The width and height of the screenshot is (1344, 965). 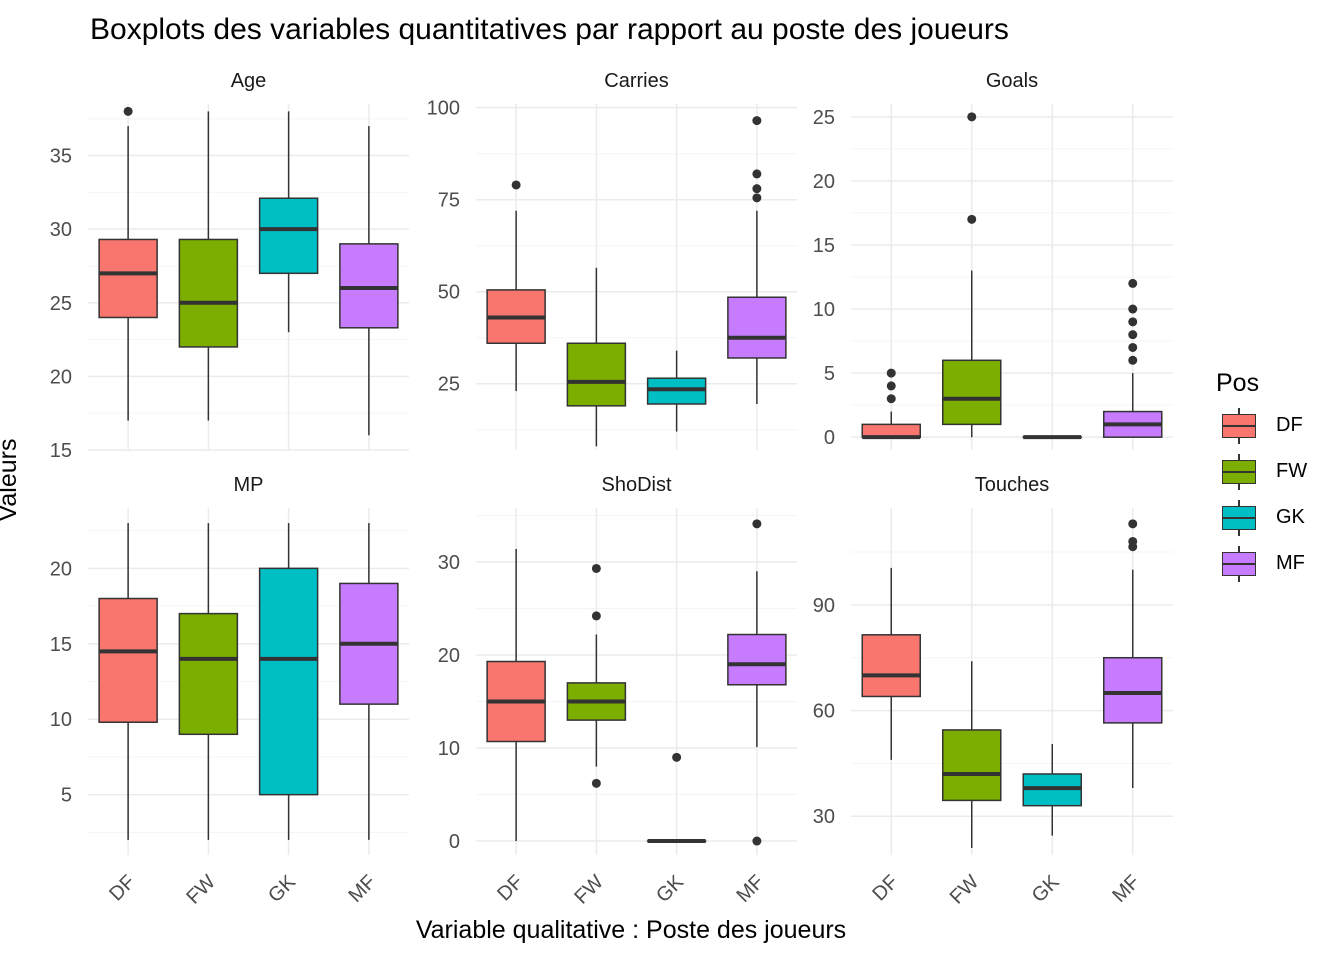 What do you see at coordinates (1239, 472) in the screenshot?
I see `legend-key-fw` at bounding box center [1239, 472].